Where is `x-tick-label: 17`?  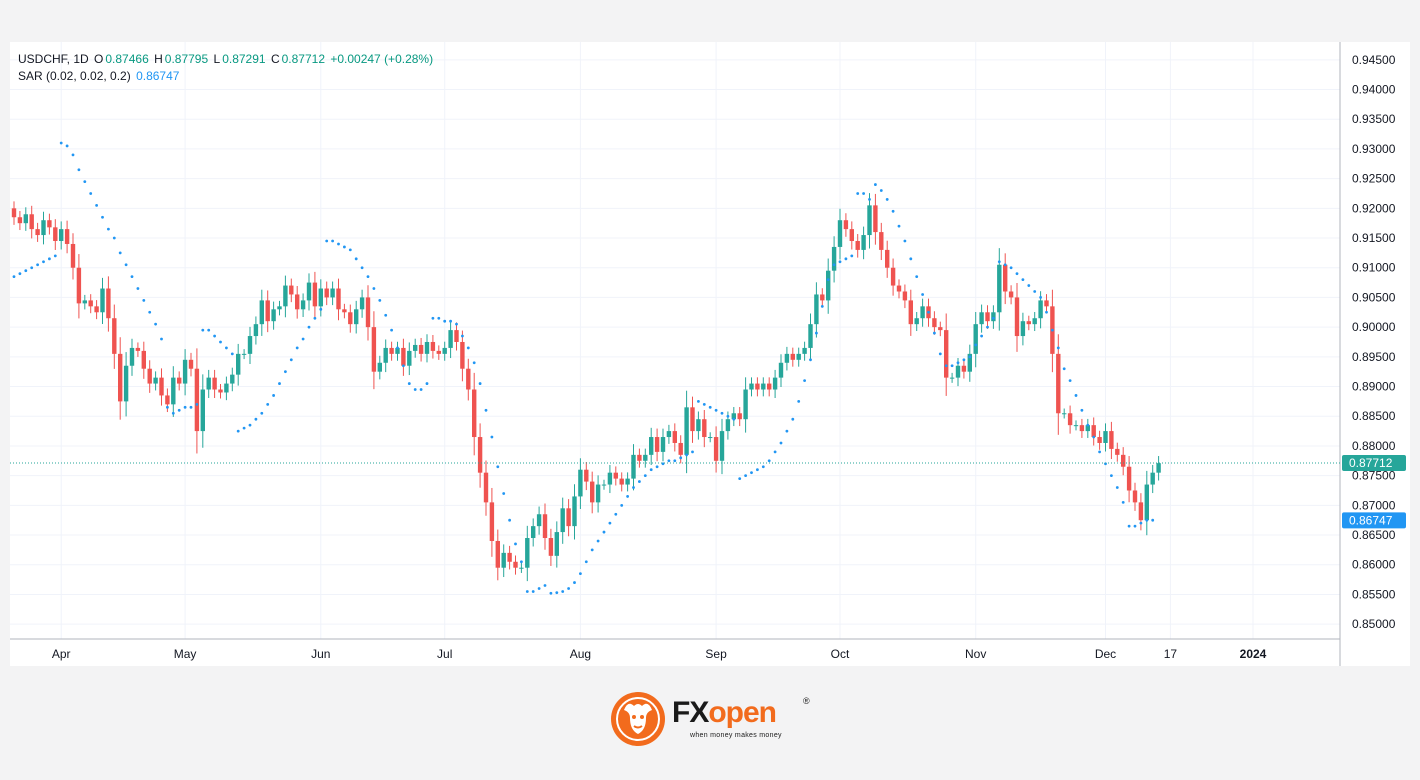
x-tick-label: 17 is located at coordinates (1171, 654).